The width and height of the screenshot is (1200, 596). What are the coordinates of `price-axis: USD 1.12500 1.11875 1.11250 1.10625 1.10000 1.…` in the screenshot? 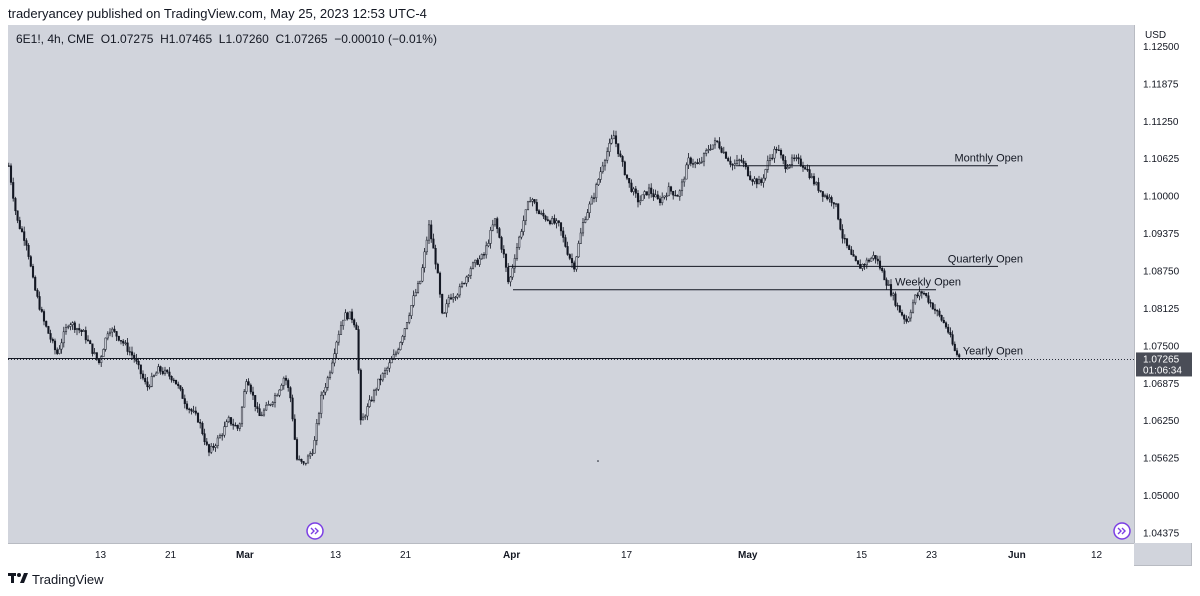 It's located at (1163, 284).